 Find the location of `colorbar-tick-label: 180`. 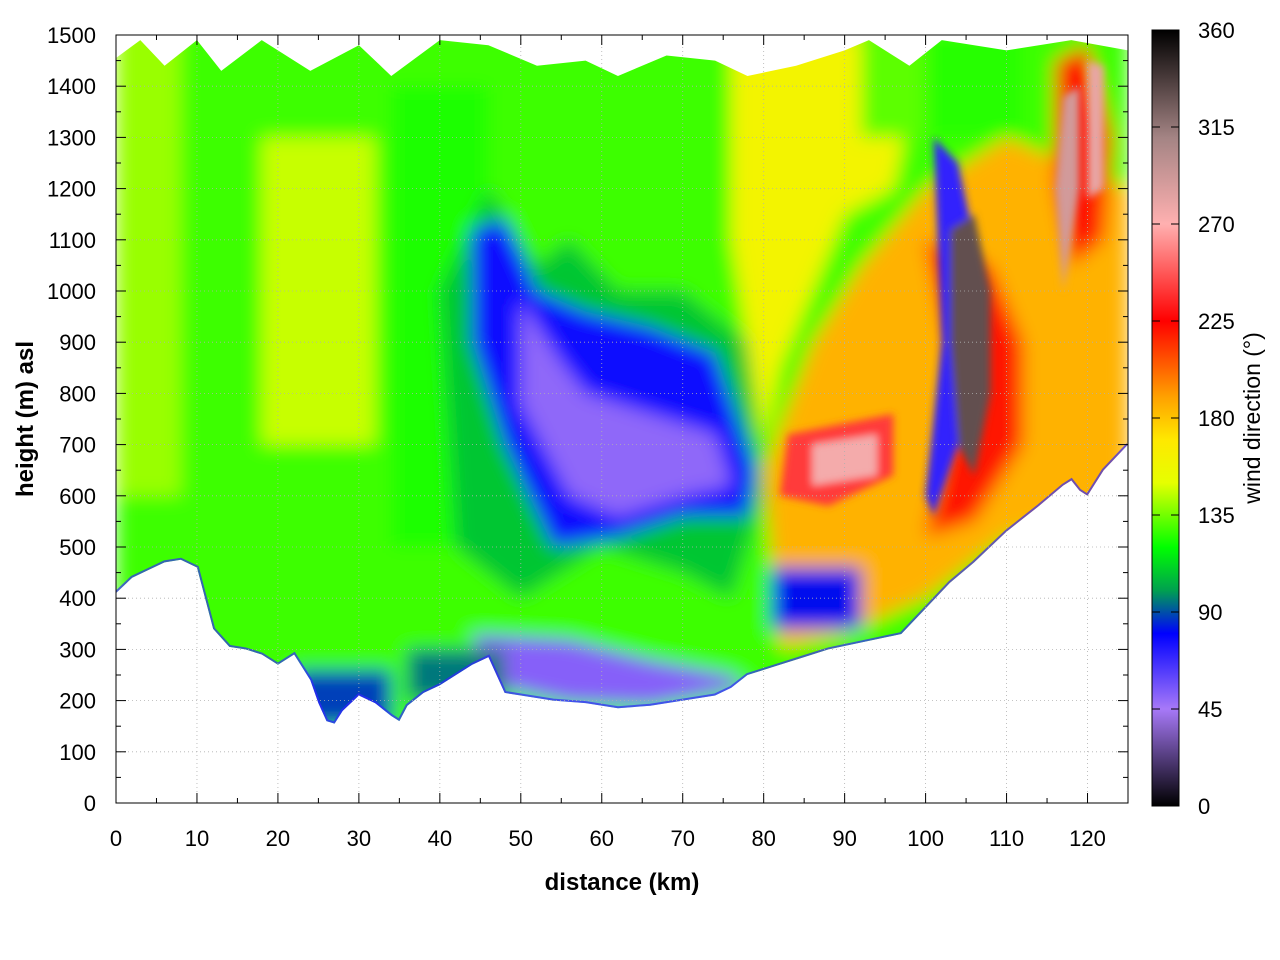

colorbar-tick-label: 180 is located at coordinates (1216, 418).